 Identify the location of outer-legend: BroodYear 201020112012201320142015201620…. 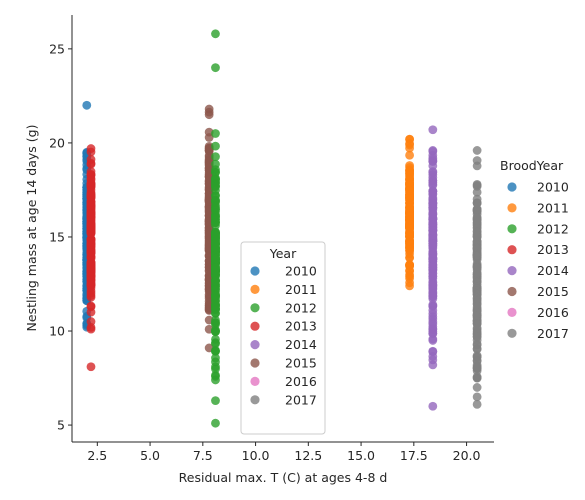
(534, 249).